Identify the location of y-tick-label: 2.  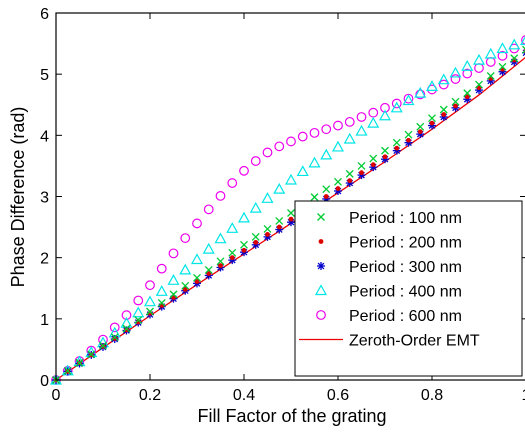
(44, 259).